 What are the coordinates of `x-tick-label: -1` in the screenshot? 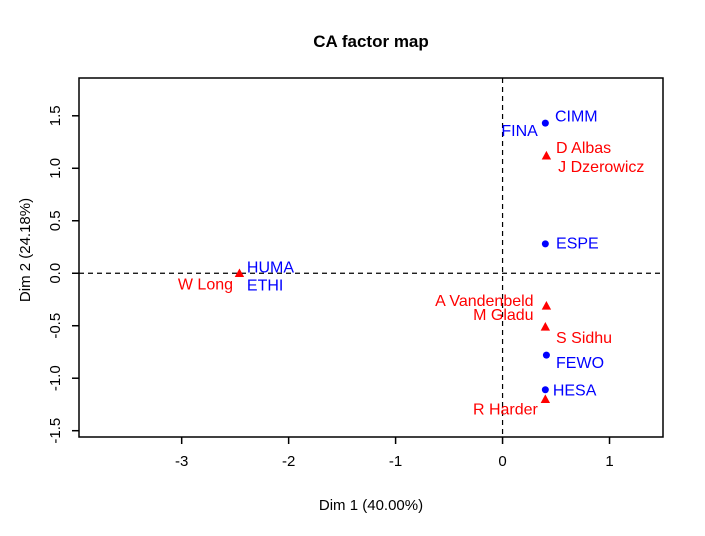 It's located at (395, 461).